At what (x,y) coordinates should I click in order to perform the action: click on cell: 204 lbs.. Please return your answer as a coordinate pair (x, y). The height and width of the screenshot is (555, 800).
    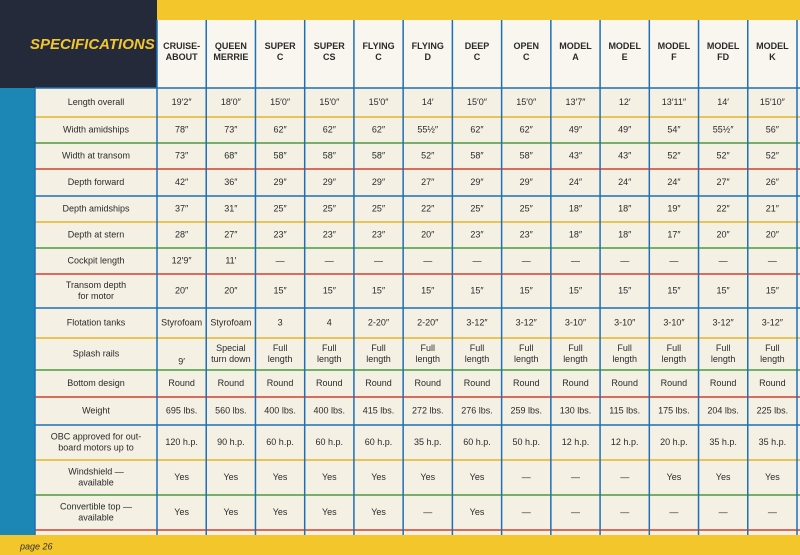
    Looking at the image, I should click on (723, 410).